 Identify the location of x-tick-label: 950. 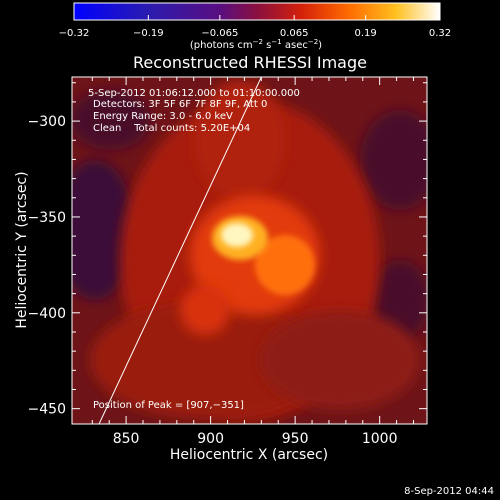
(295, 439).